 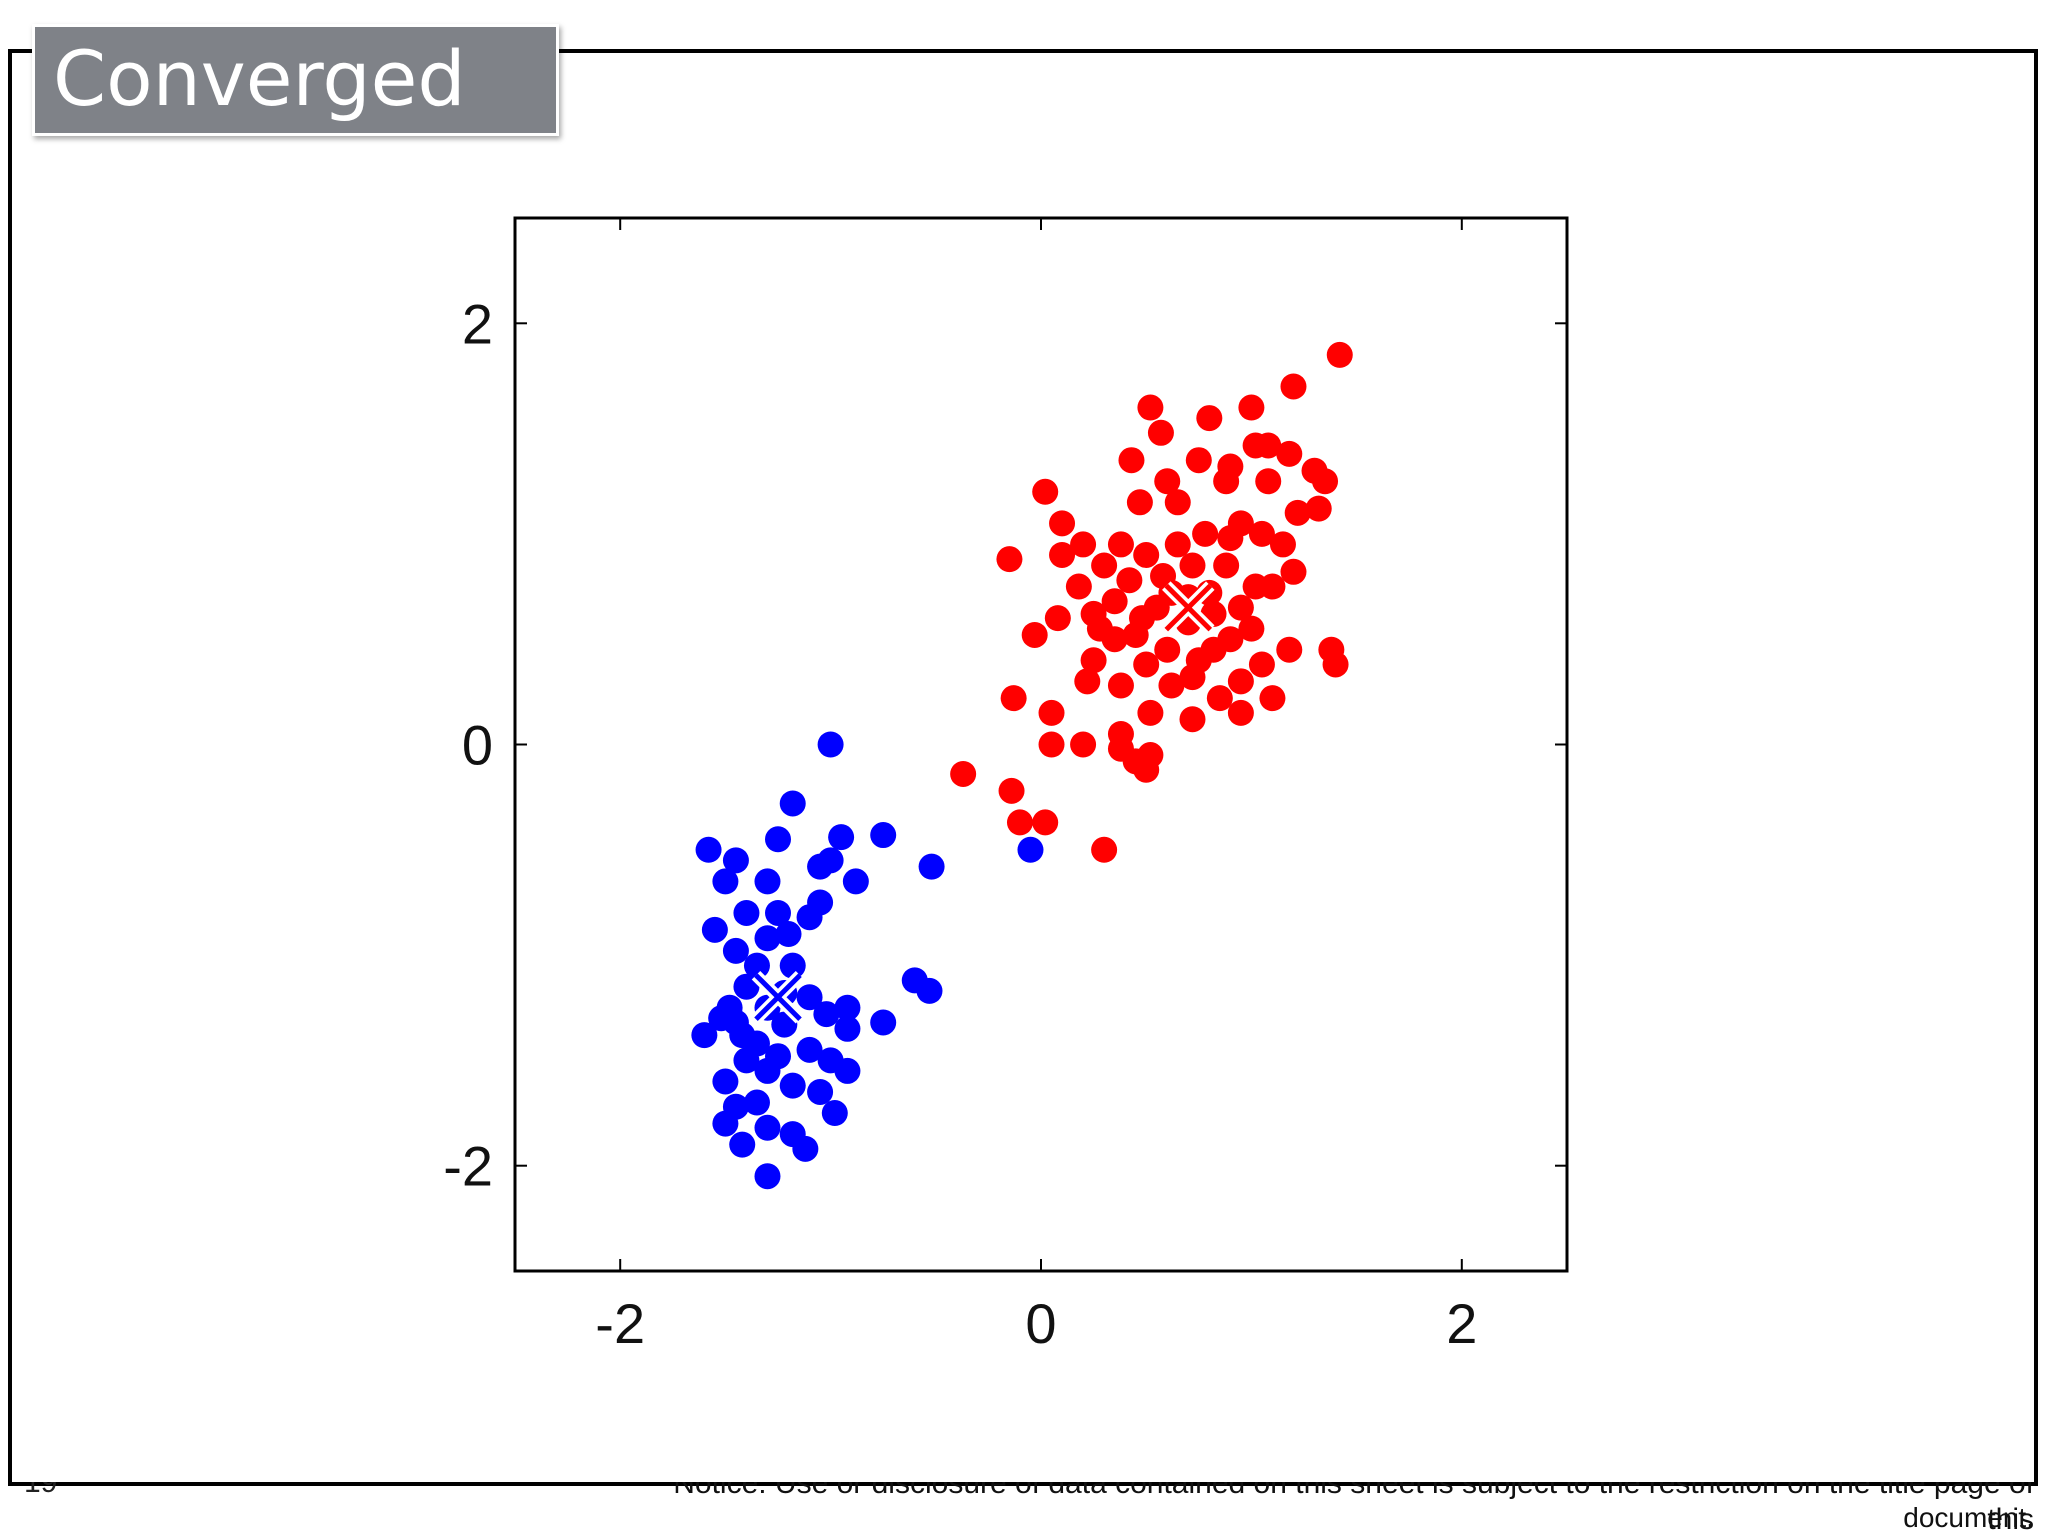 What do you see at coordinates (477, 323) in the screenshot?
I see `y-tick-label: 2` at bounding box center [477, 323].